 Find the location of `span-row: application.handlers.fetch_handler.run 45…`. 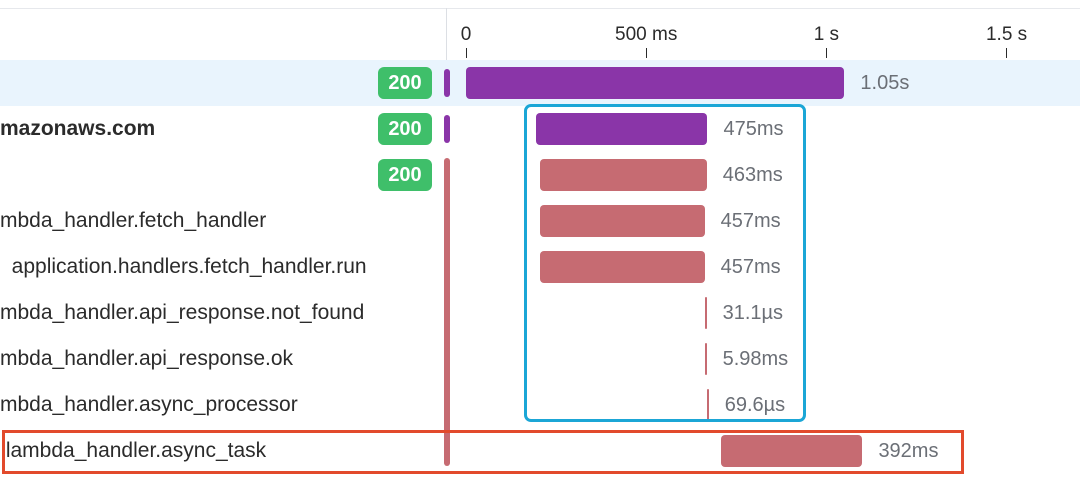

span-row: application.handlers.fetch_handler.run 45… is located at coordinates (540, 267).